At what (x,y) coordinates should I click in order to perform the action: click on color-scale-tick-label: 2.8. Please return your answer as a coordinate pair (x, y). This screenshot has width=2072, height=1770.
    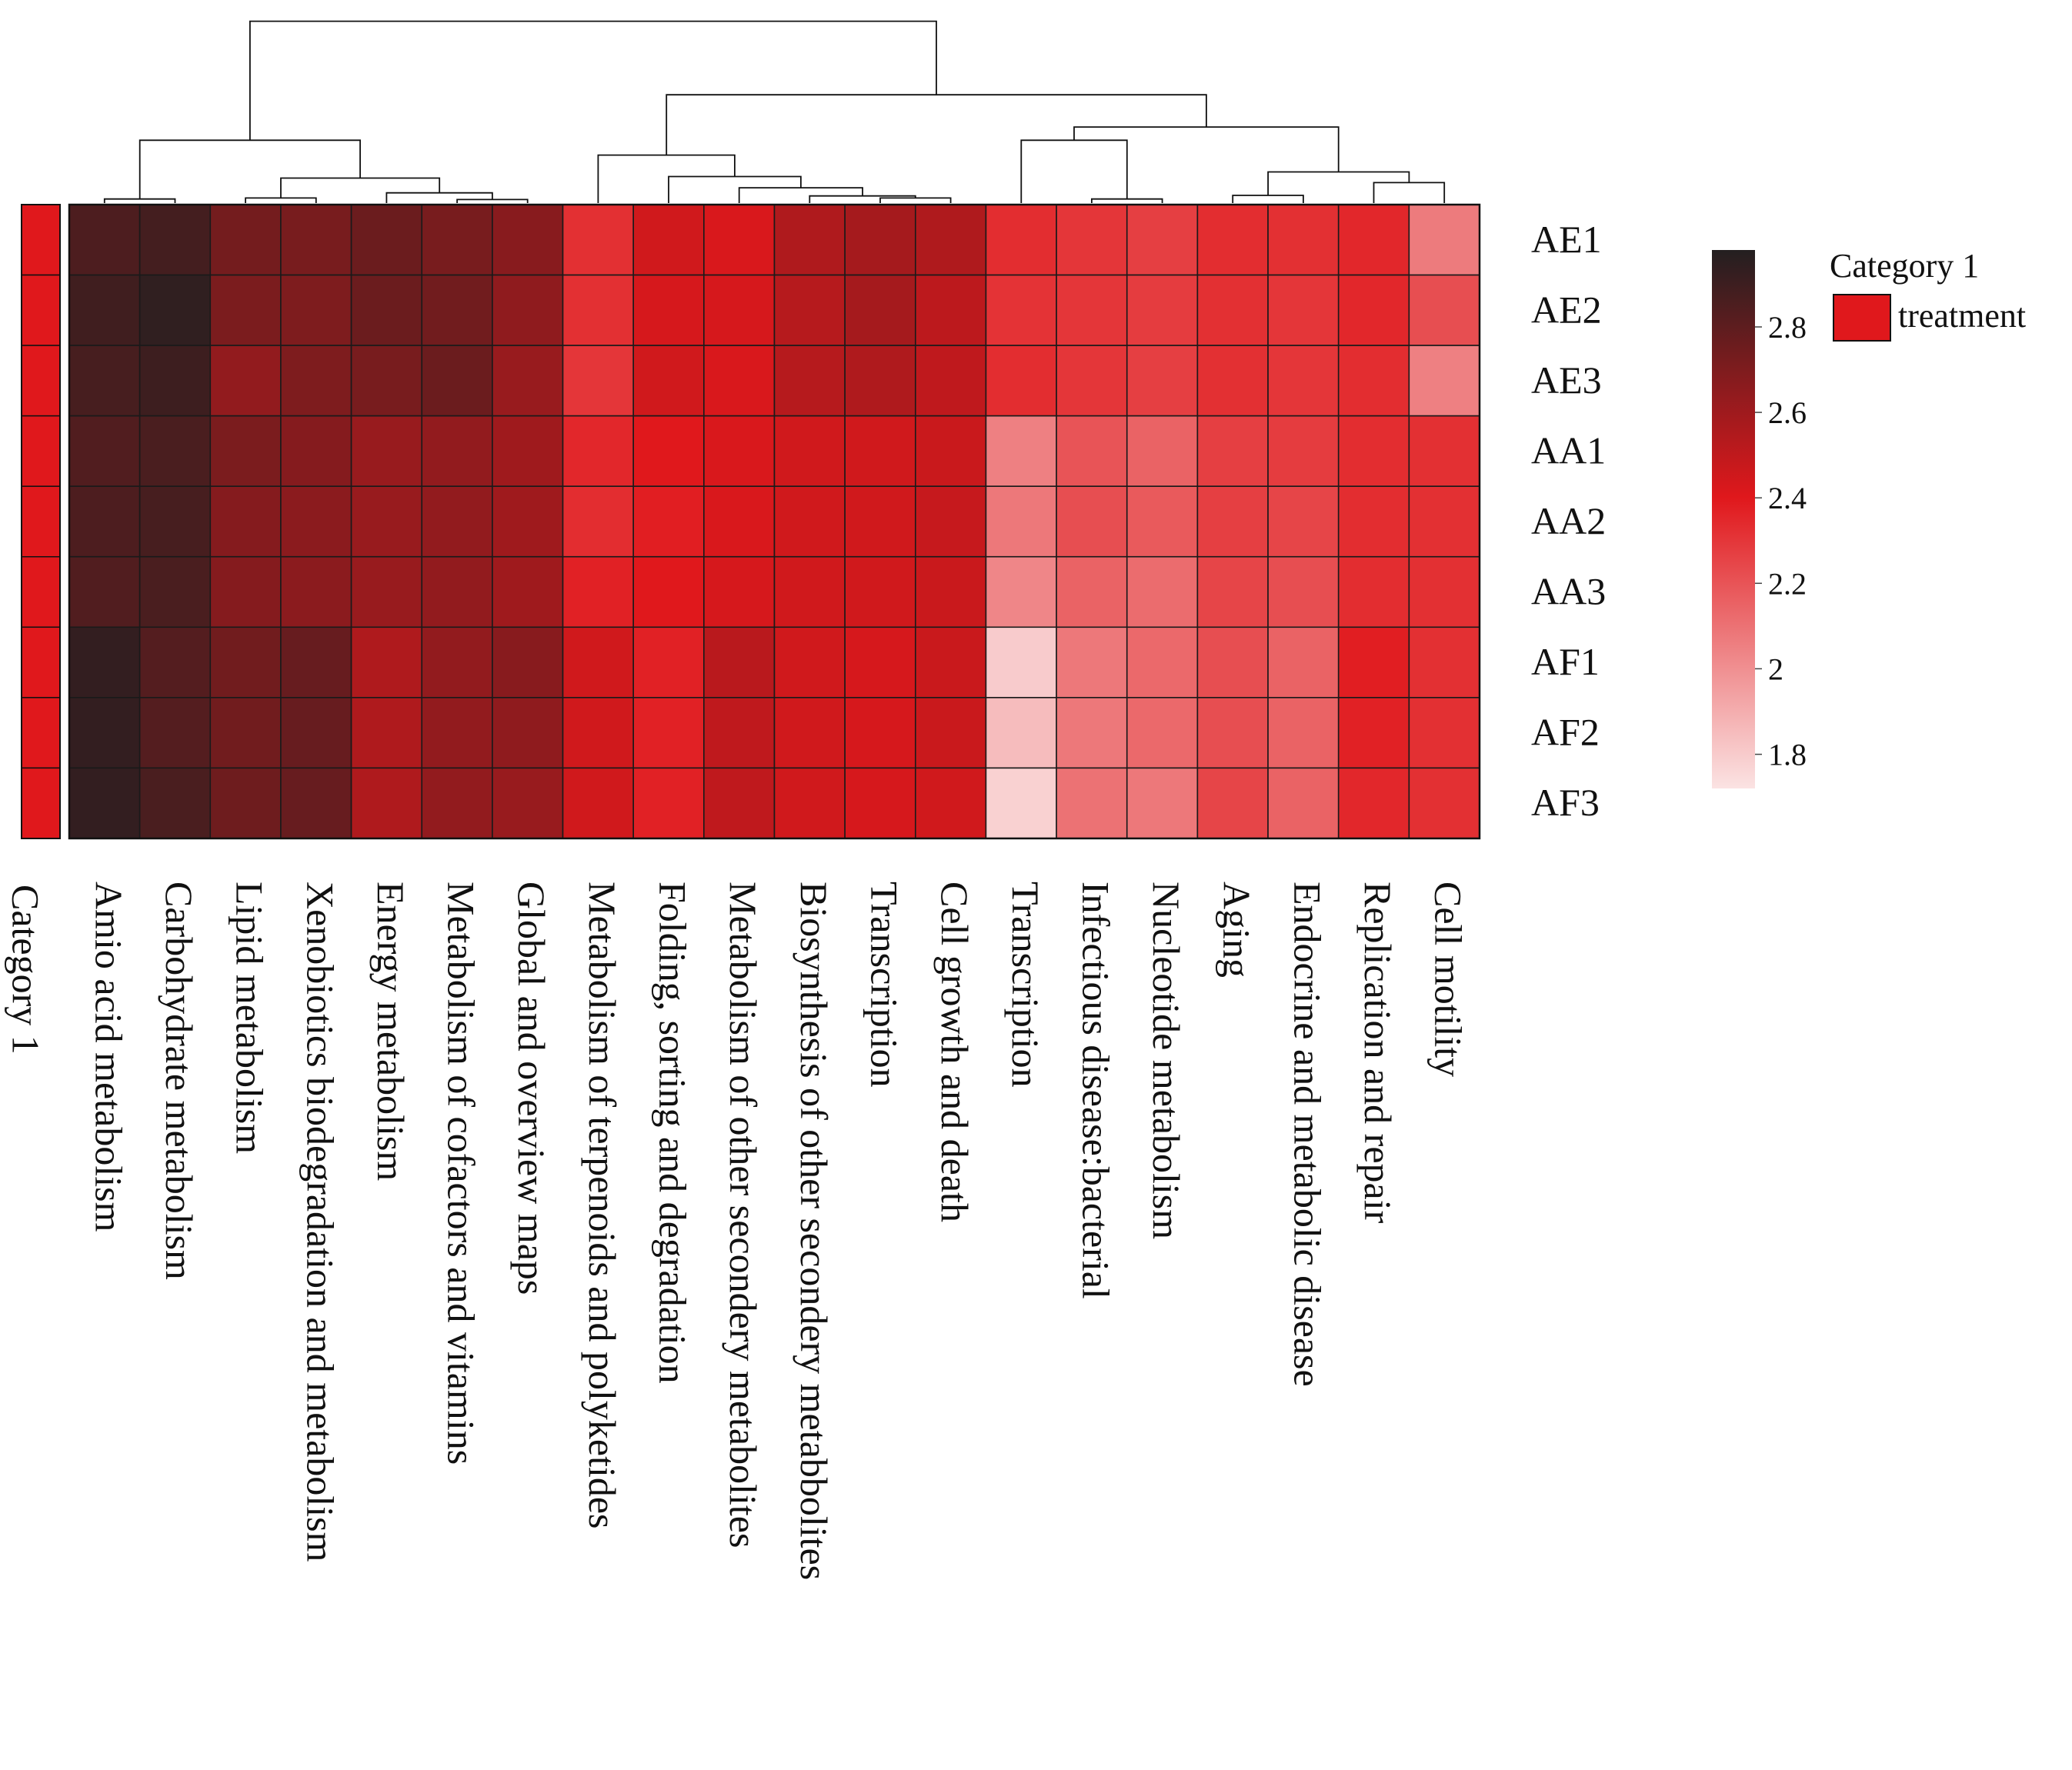
    Looking at the image, I should click on (1787, 327).